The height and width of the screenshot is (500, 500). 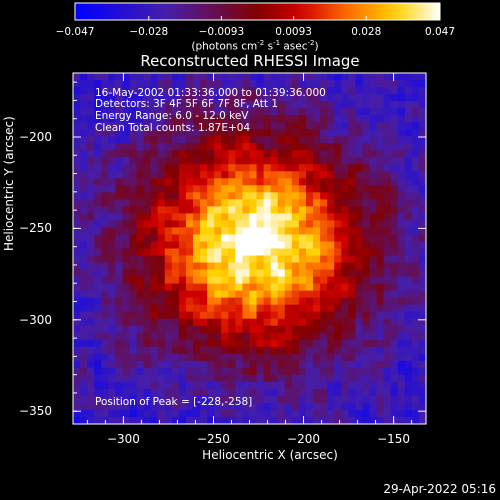 I want to click on colorbar-tick-label: 0.0093, so click(x=293, y=32).